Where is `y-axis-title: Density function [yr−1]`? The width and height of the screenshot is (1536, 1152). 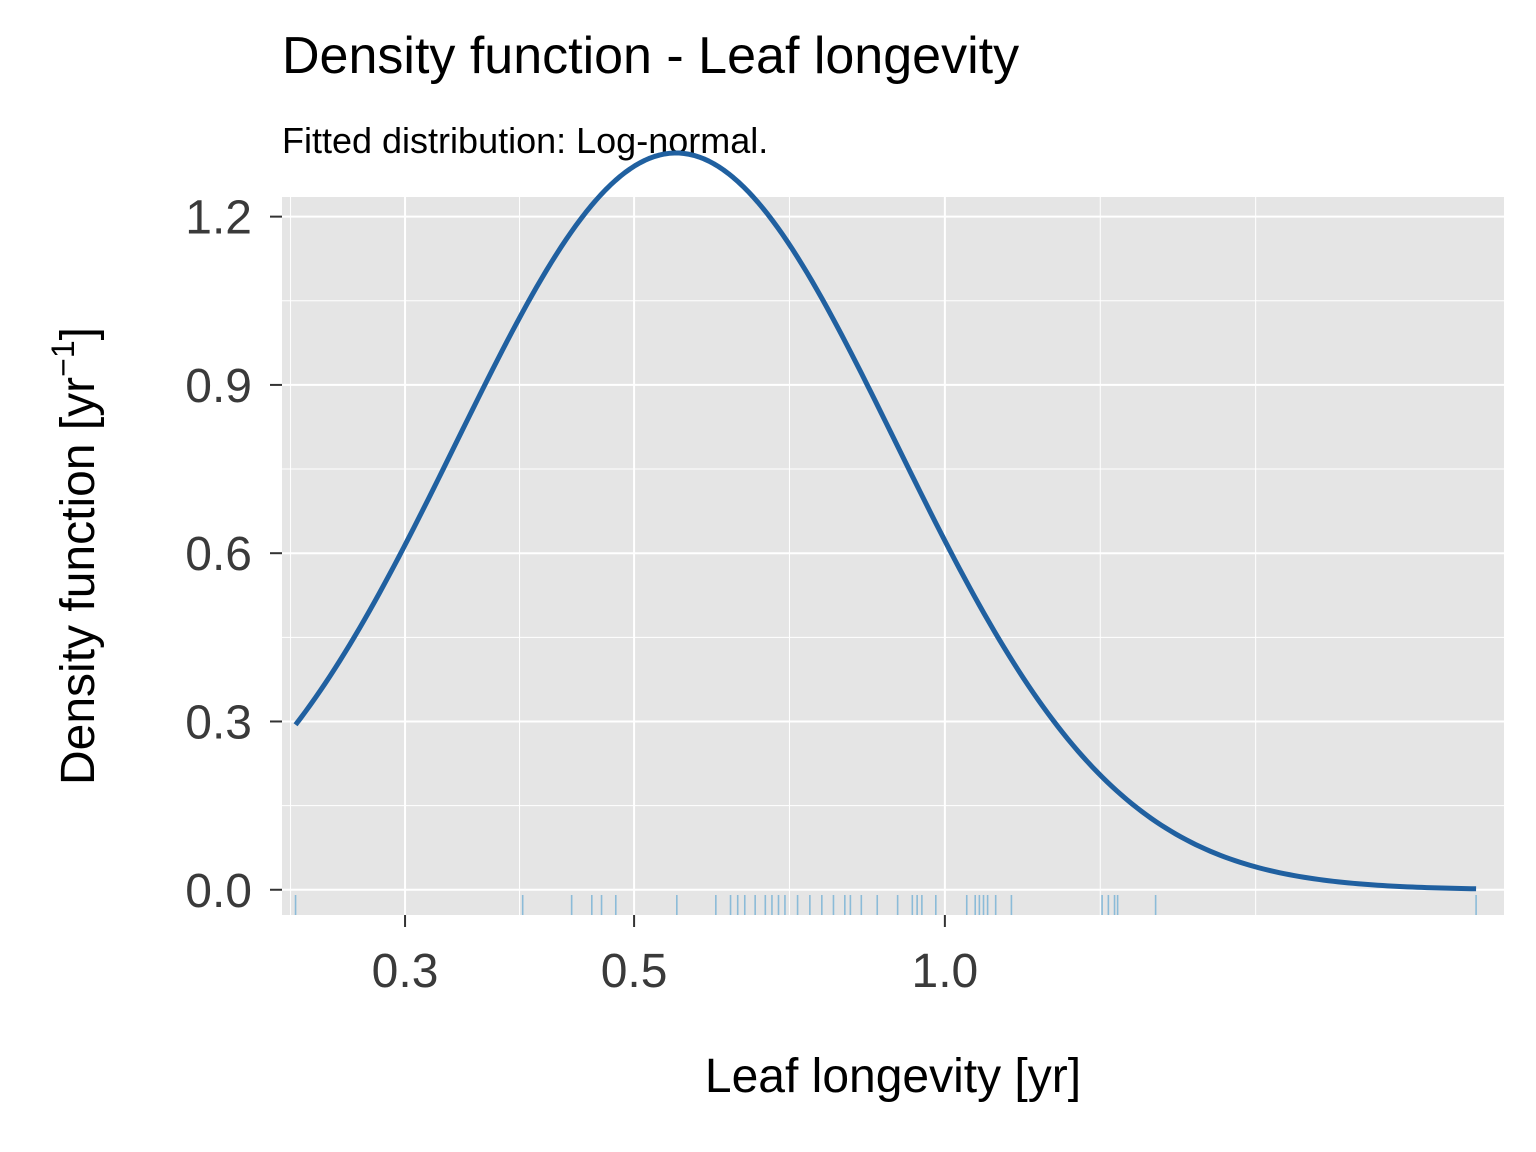 y-axis-title: Density function [yr−1] is located at coordinates (75, 556).